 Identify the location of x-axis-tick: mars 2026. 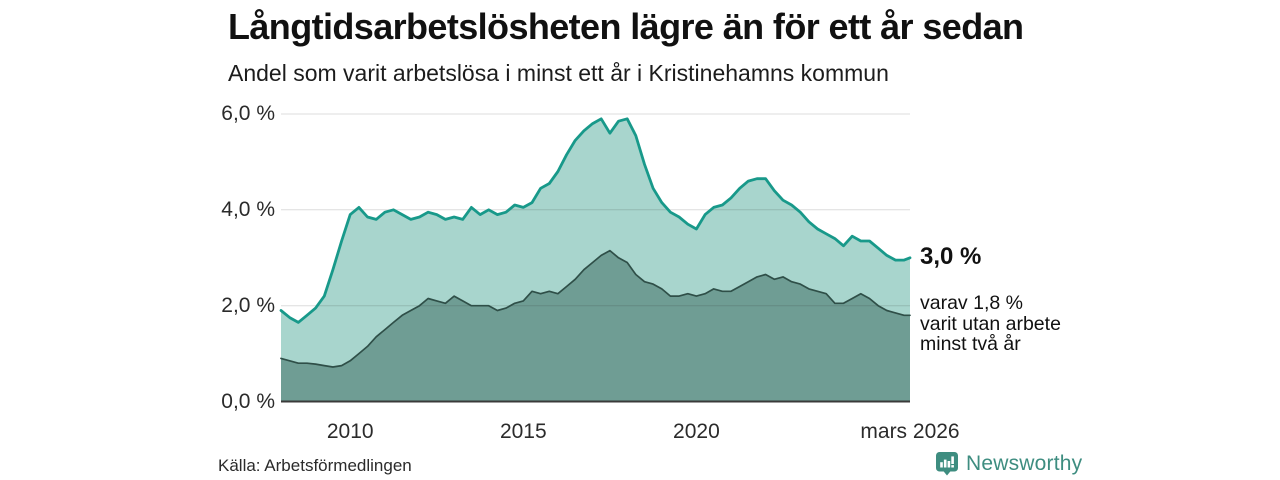
(910, 431).